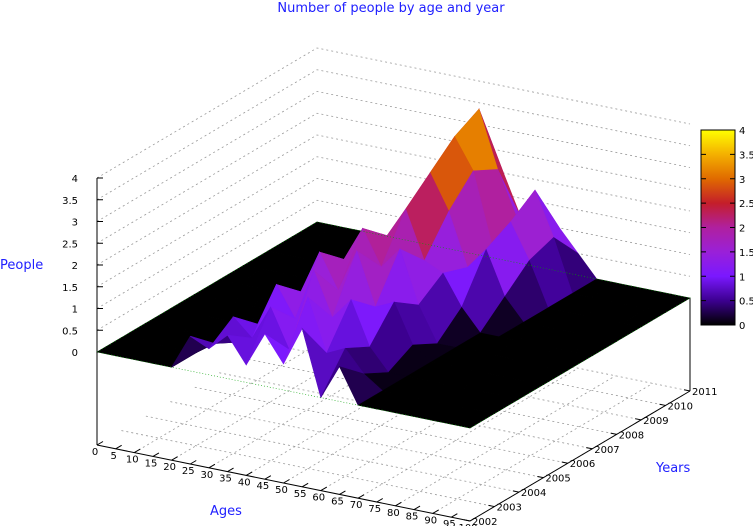 Image resolution: width=753 pixels, height=526 pixels. Describe the element at coordinates (188, 471) in the screenshot. I see `x-tick-label: 25` at that location.